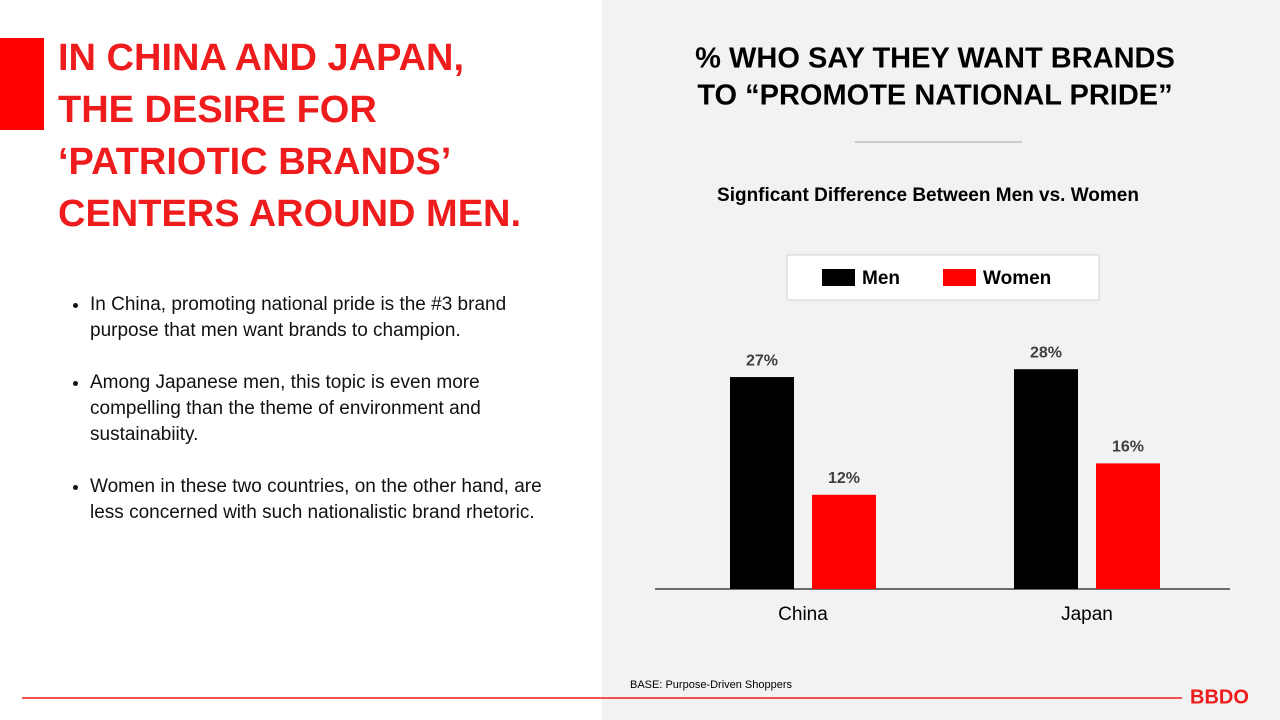 The height and width of the screenshot is (720, 1280). Describe the element at coordinates (881, 278) in the screenshot. I see `legend-label: Men` at that location.